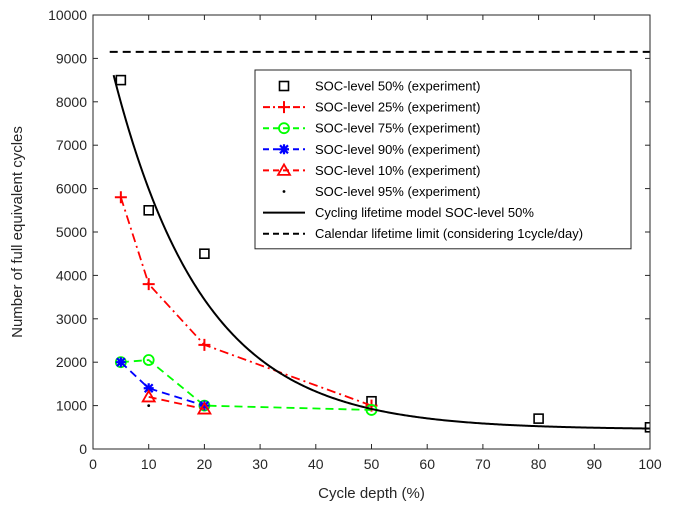 The width and height of the screenshot is (681, 506). What do you see at coordinates (424, 212) in the screenshot?
I see `legend-label: Cycling lifetime model SOC-level 50%` at bounding box center [424, 212].